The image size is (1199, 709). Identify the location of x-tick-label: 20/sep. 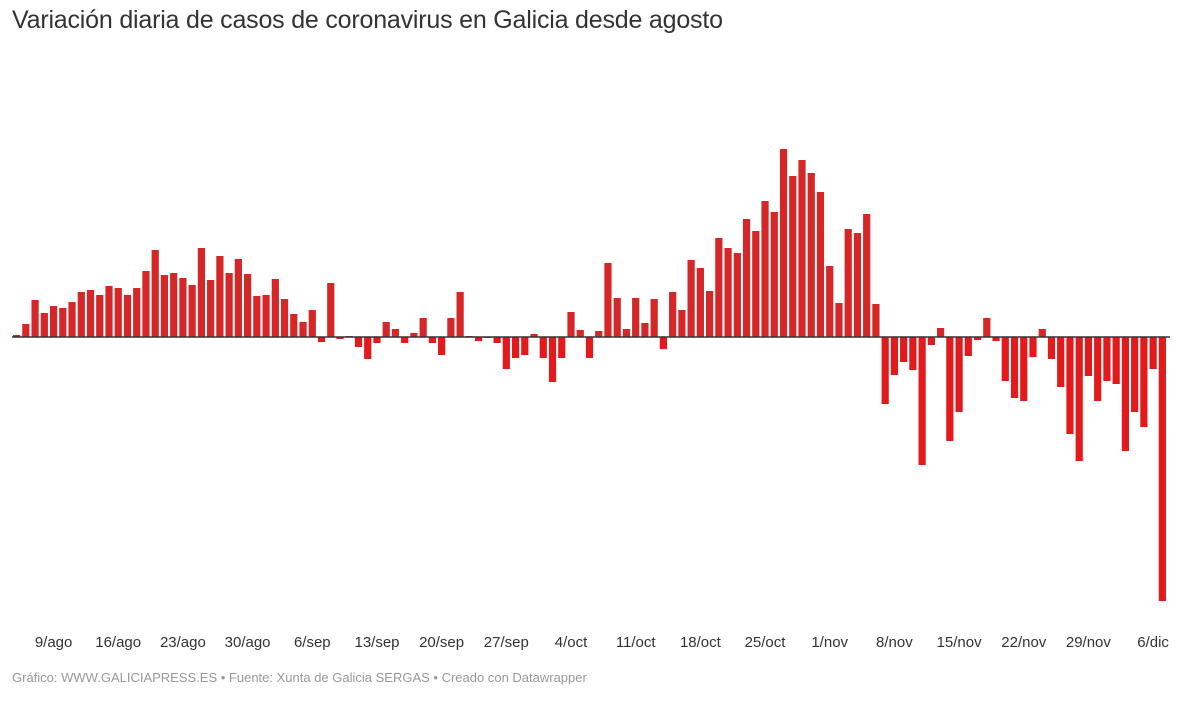
(442, 642).